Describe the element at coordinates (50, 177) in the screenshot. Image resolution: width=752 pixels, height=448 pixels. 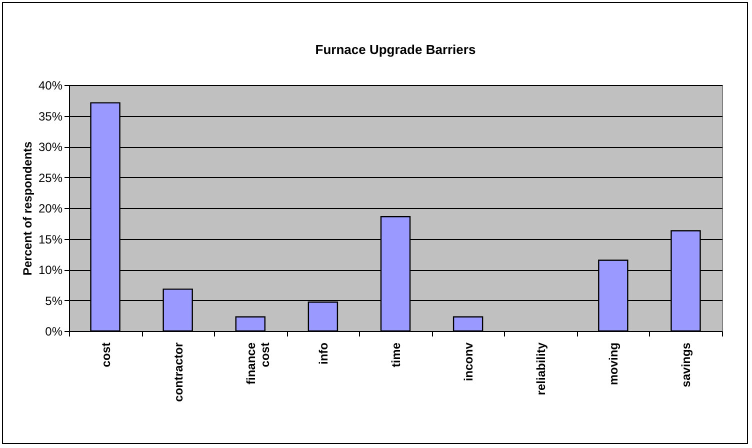
I see `y-tick-label: 25%` at that location.